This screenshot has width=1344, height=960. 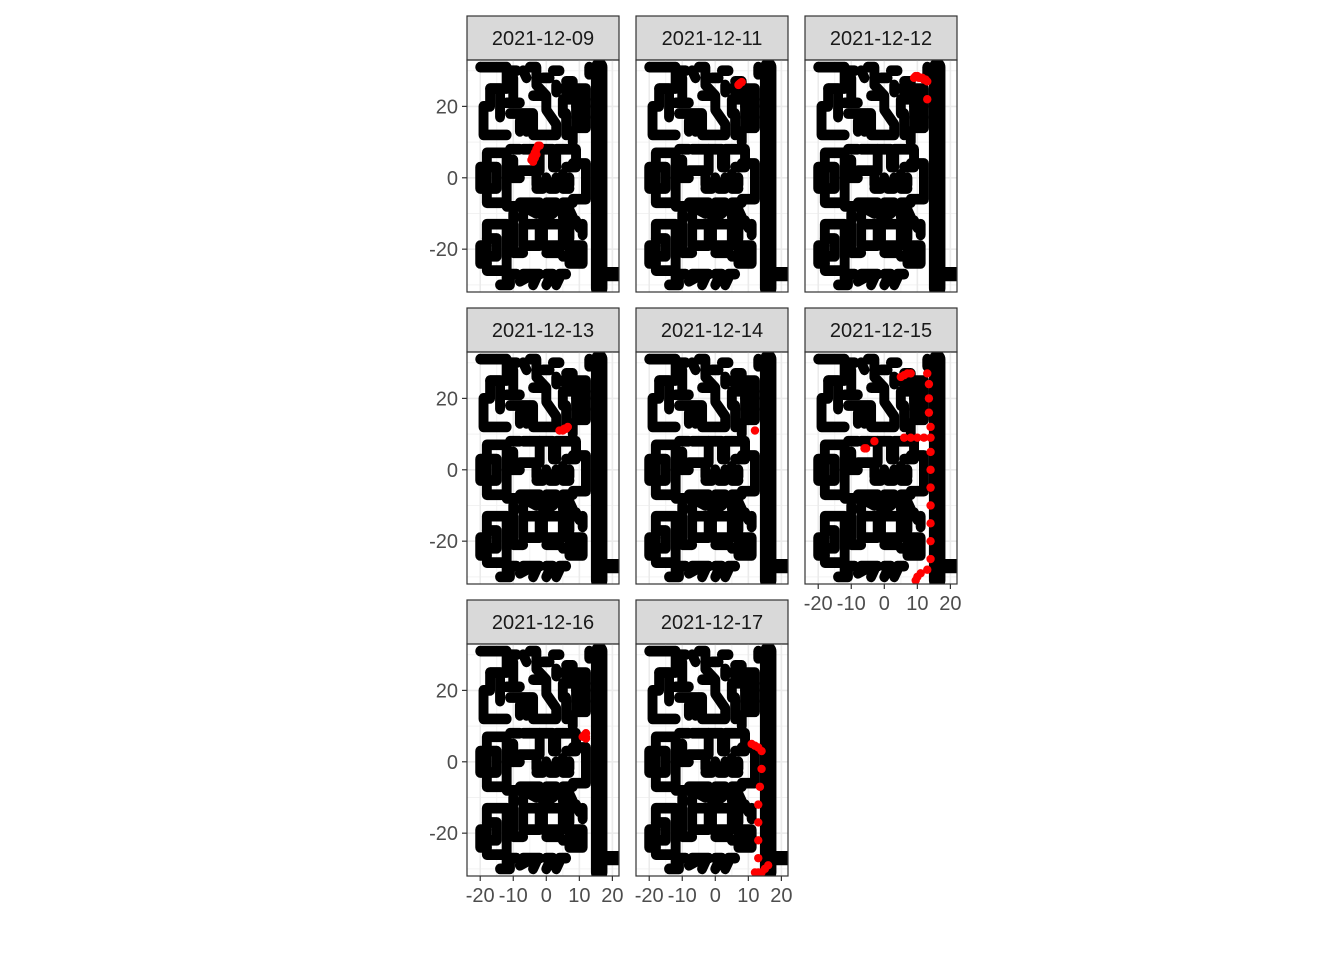 I want to click on facet-panel: 2021-12-12, so click(x=883, y=154).